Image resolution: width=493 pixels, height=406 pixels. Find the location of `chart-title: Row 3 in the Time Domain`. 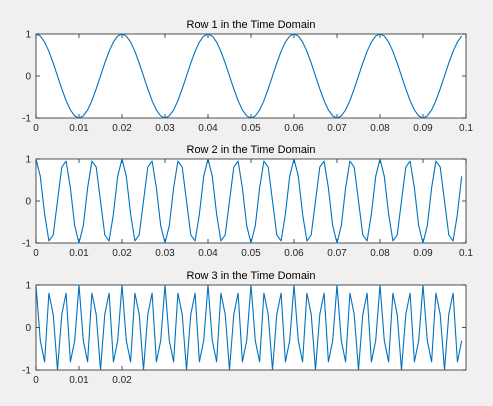

chart-title: Row 3 in the Time Domain is located at coordinates (251, 276).